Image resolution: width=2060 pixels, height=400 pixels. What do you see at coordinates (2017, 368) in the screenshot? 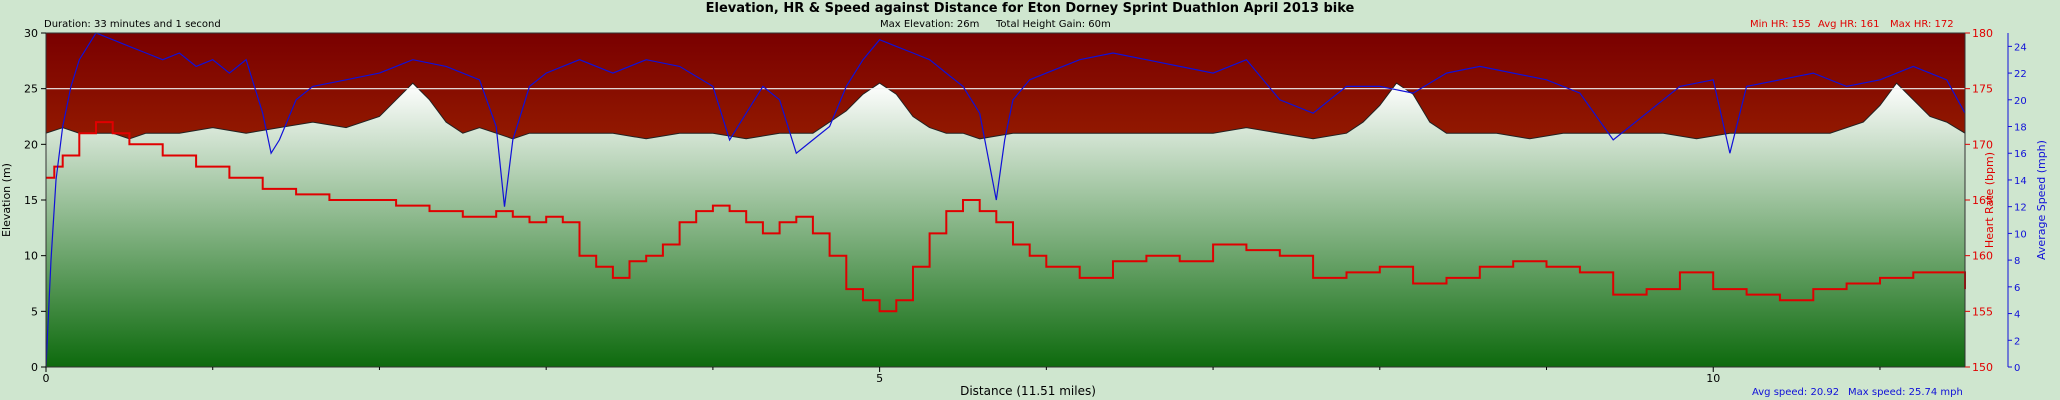
I see `speed-tick-label: 0` at bounding box center [2017, 368].